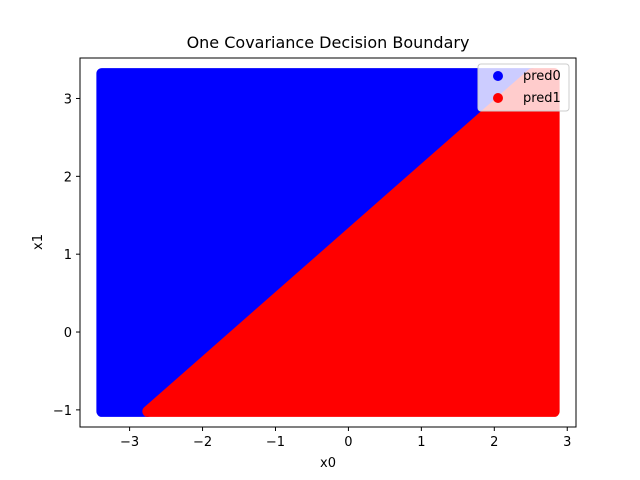 The image size is (640, 480). What do you see at coordinates (523, 87) in the screenshot?
I see `legend: pred0 pred1` at bounding box center [523, 87].